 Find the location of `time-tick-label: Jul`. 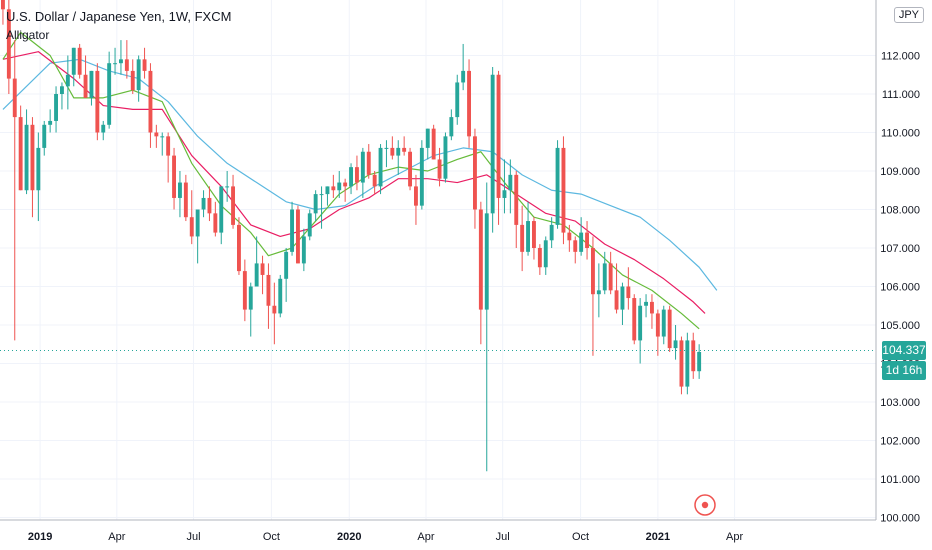

time-tick-label: Jul is located at coordinates (503, 537).